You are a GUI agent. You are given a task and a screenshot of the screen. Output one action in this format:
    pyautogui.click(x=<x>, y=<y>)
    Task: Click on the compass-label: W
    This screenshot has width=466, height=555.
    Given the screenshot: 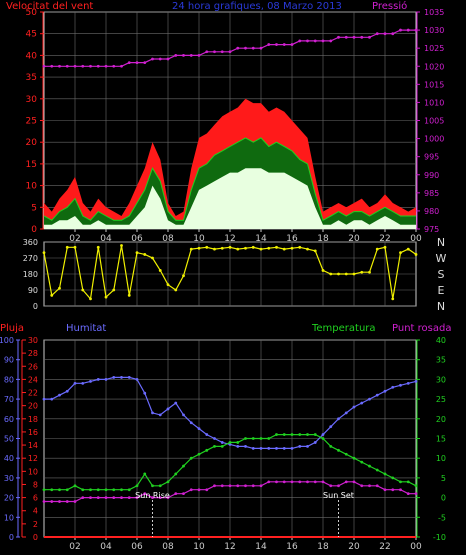 What is the action you would take?
    pyautogui.click(x=441, y=258)
    